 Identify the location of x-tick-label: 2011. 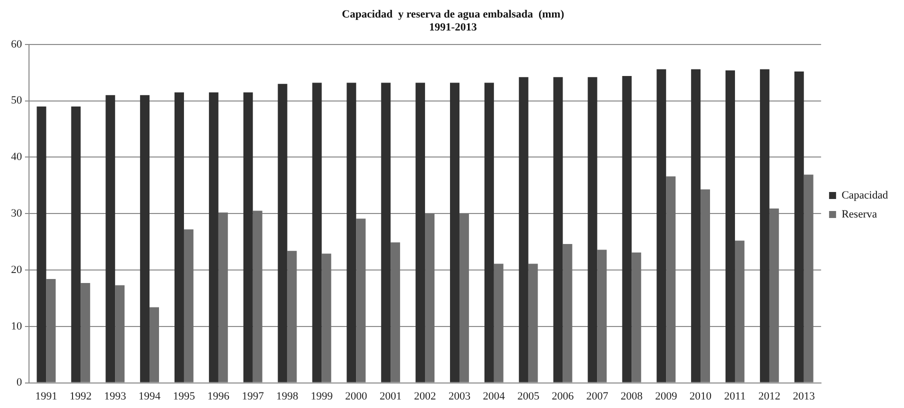
(735, 396).